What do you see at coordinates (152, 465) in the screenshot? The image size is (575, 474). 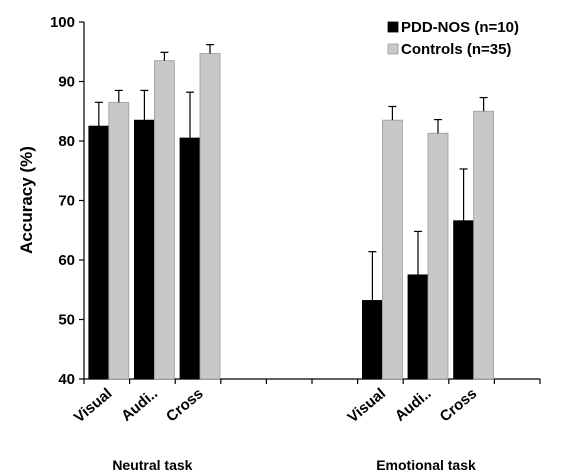 I see `group-label: Neutral task` at bounding box center [152, 465].